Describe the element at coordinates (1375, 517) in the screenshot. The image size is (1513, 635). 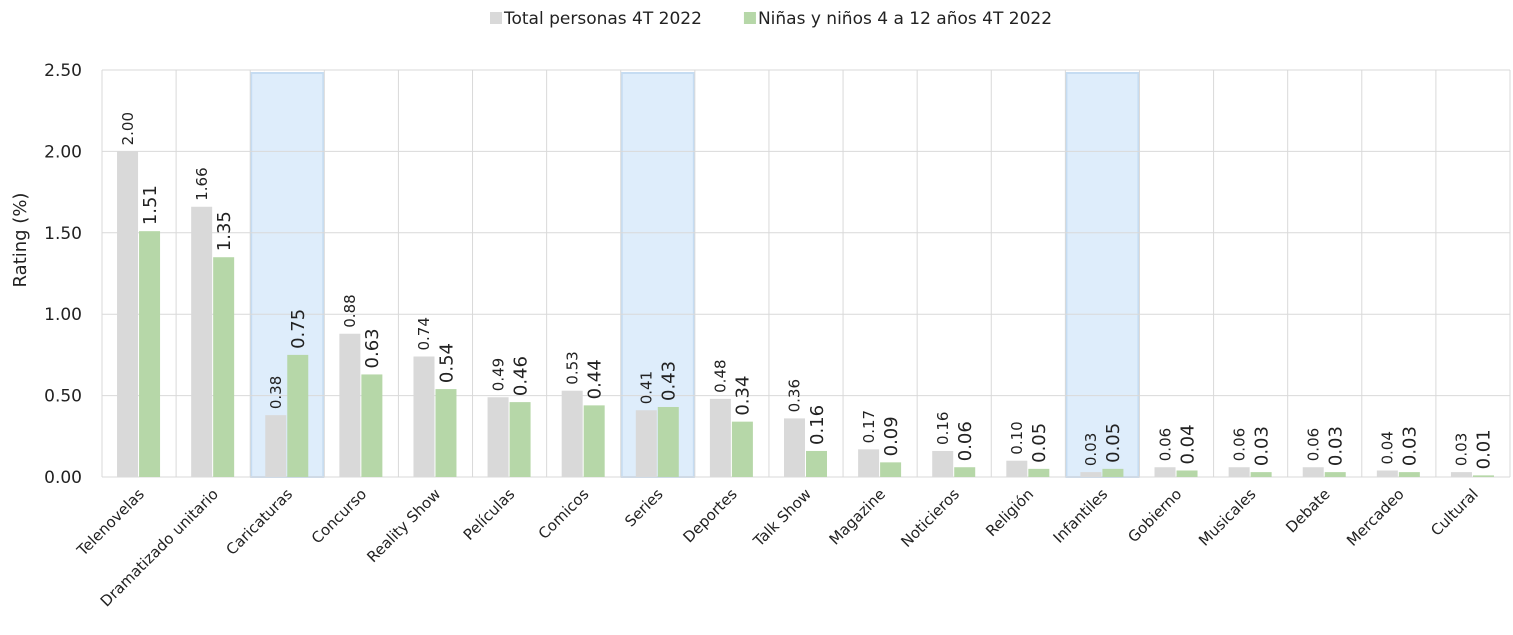
I see `x-tick-label: Mercadeo` at that location.